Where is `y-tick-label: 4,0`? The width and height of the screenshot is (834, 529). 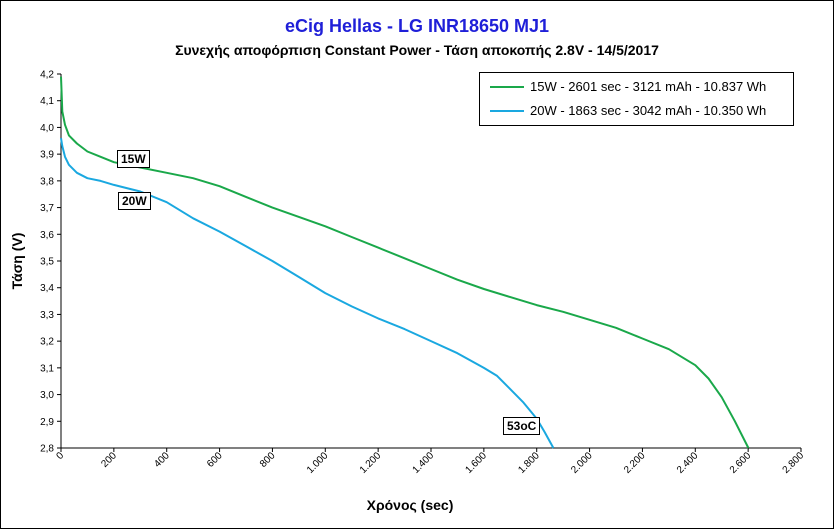 y-tick-label: 4,0 is located at coordinates (47, 128).